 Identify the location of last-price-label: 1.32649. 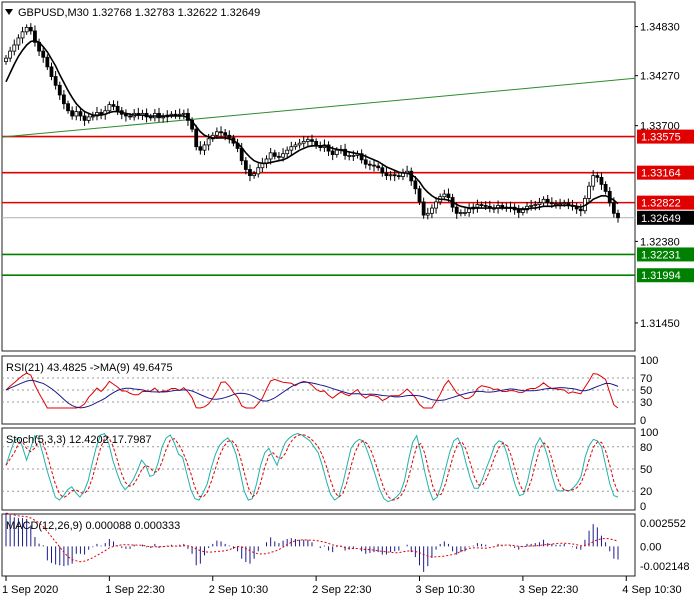
(661, 219).